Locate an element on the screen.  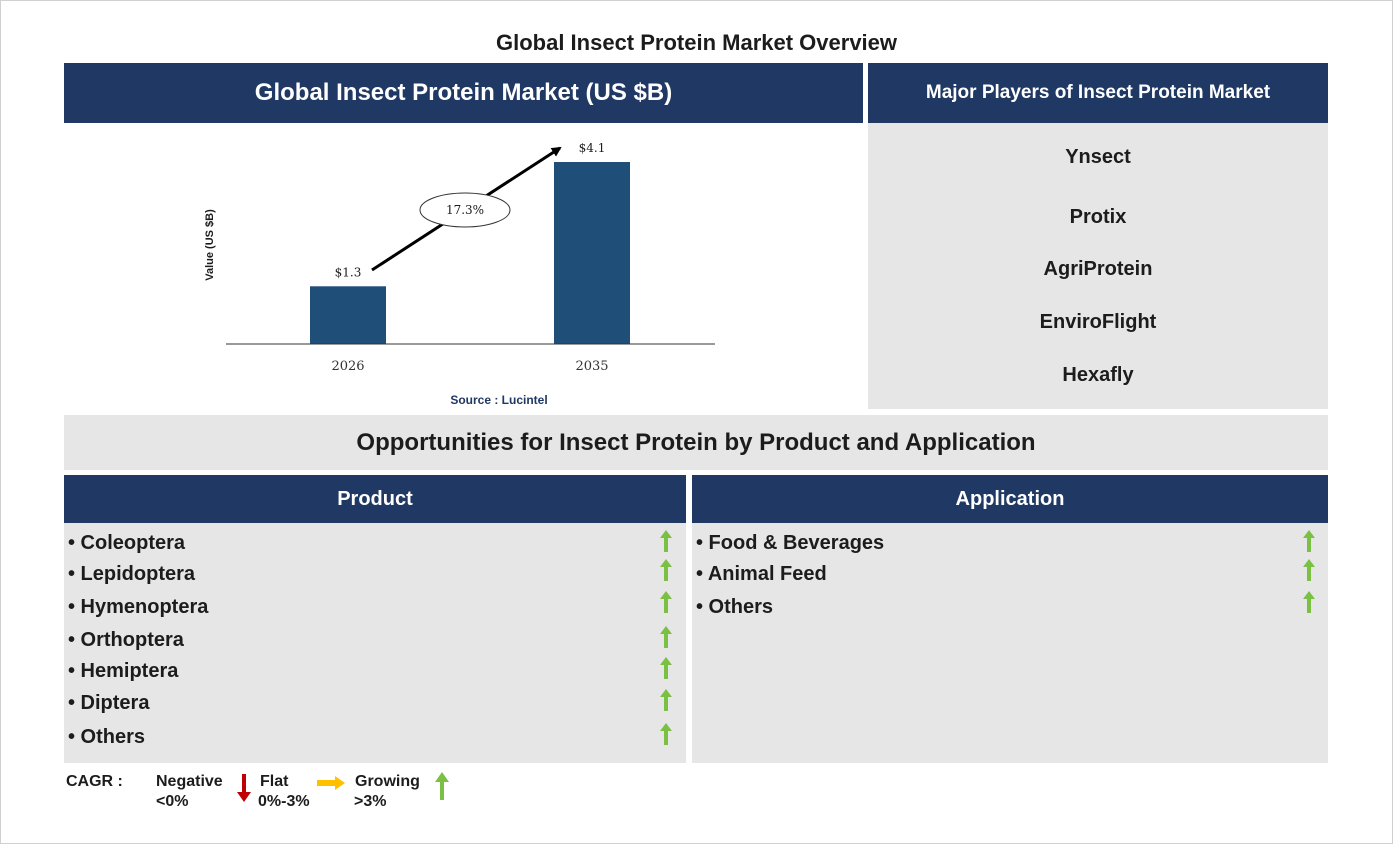
application-item: • Animal Feed is located at coordinates (761, 574).